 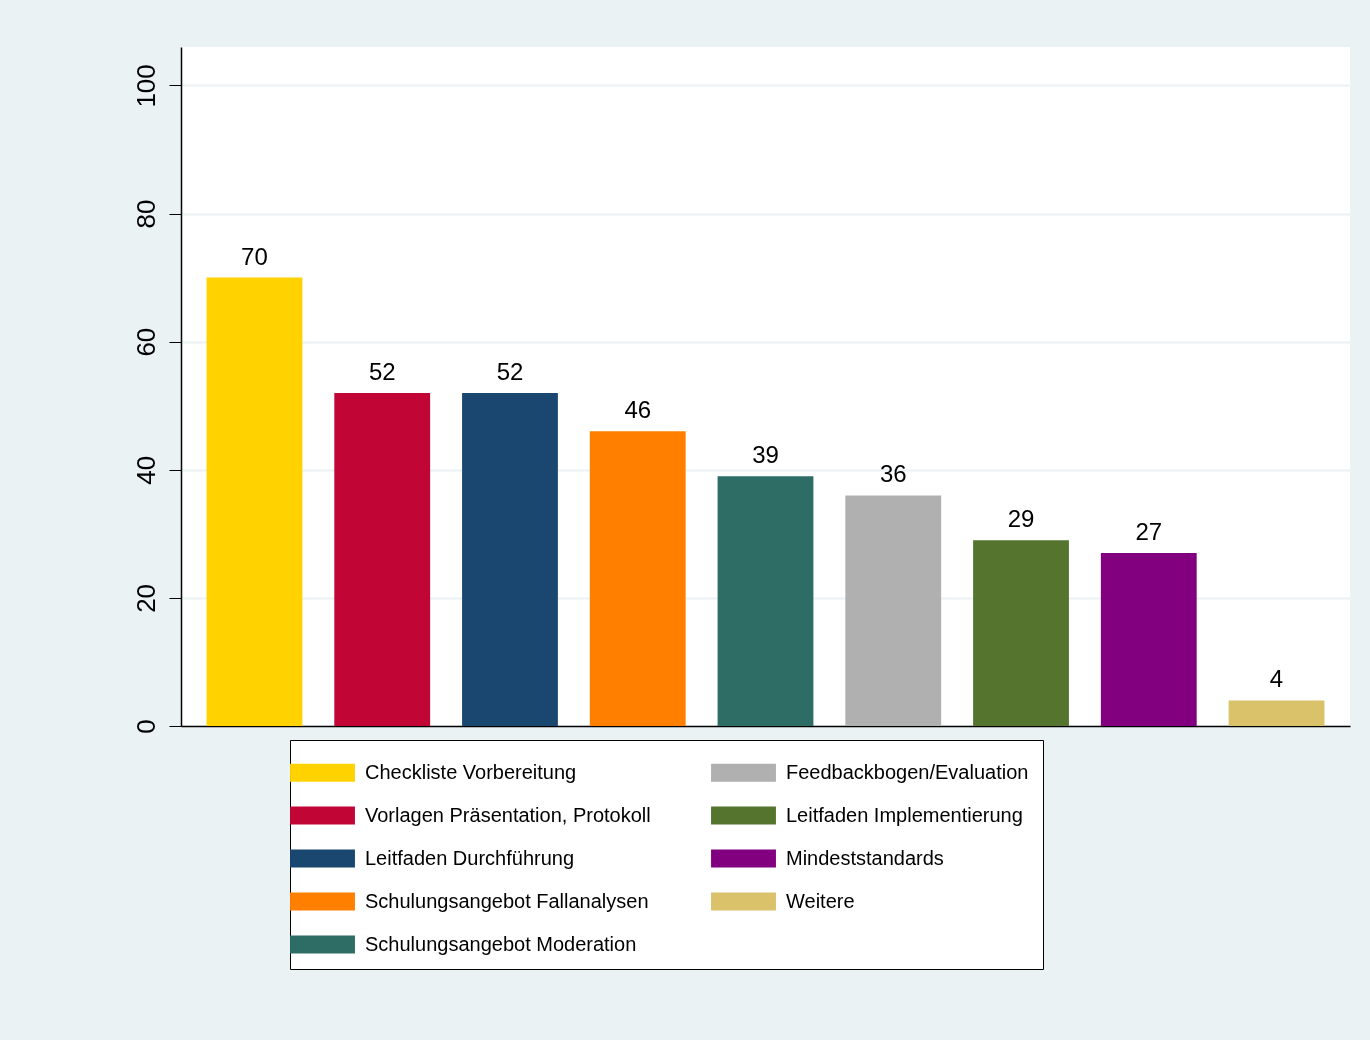 What do you see at coordinates (893, 474) in the screenshot?
I see `data-label: 36` at bounding box center [893, 474].